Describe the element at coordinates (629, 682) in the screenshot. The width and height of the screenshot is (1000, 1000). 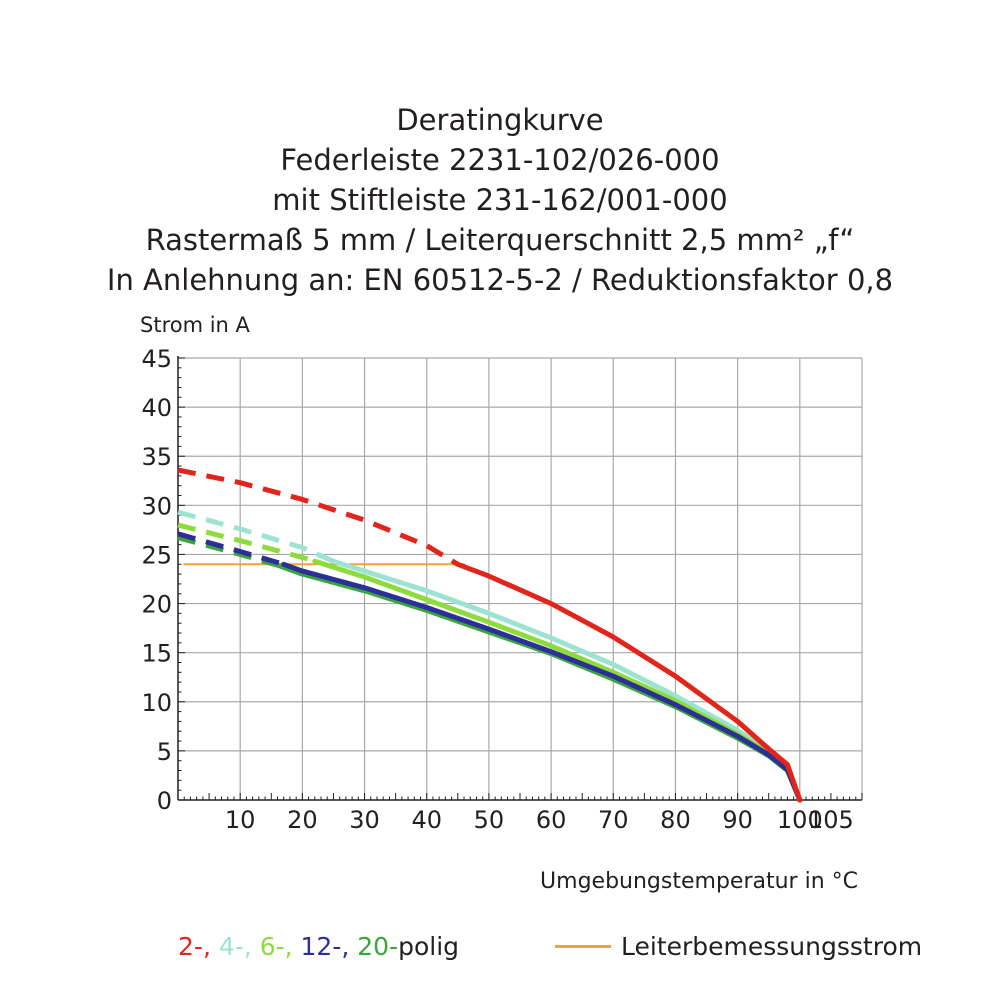
I see `series-2-line` at that location.